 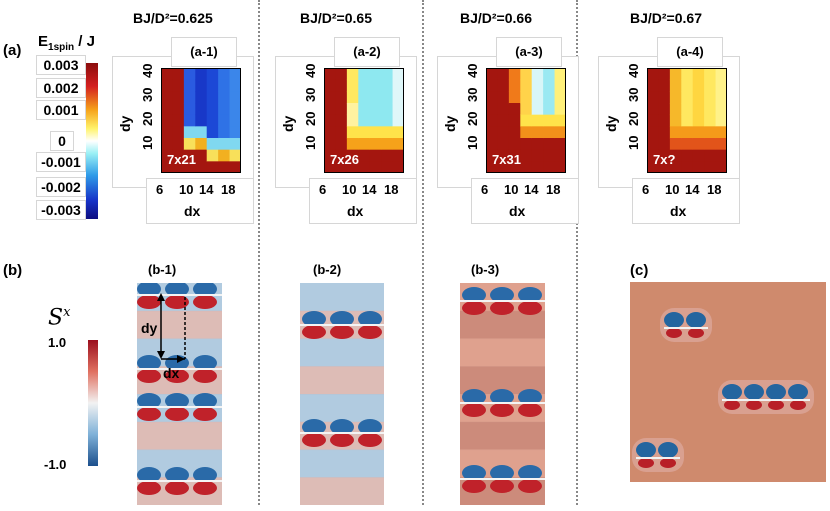 What do you see at coordinates (485, 269) in the screenshot?
I see `spin-panel-label: (b-3)` at bounding box center [485, 269].